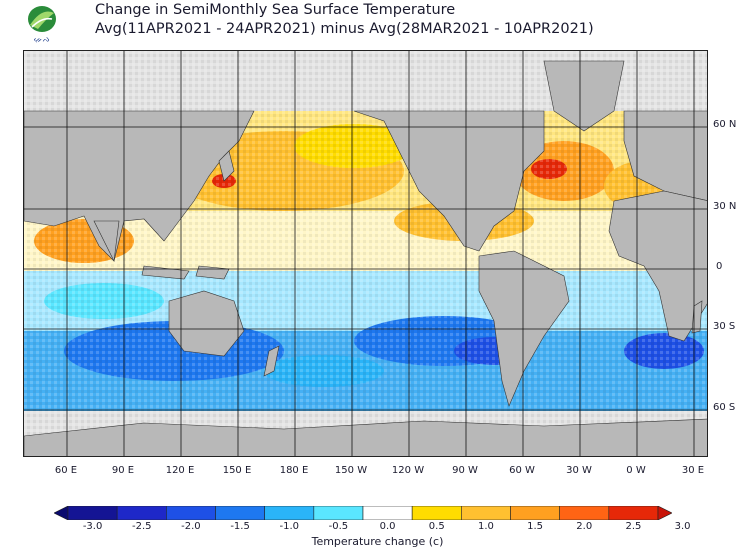 This screenshot has height=560, width=755. What do you see at coordinates (377, 541) in the screenshot?
I see `colorbar-title: Temperature change (c)` at bounding box center [377, 541].